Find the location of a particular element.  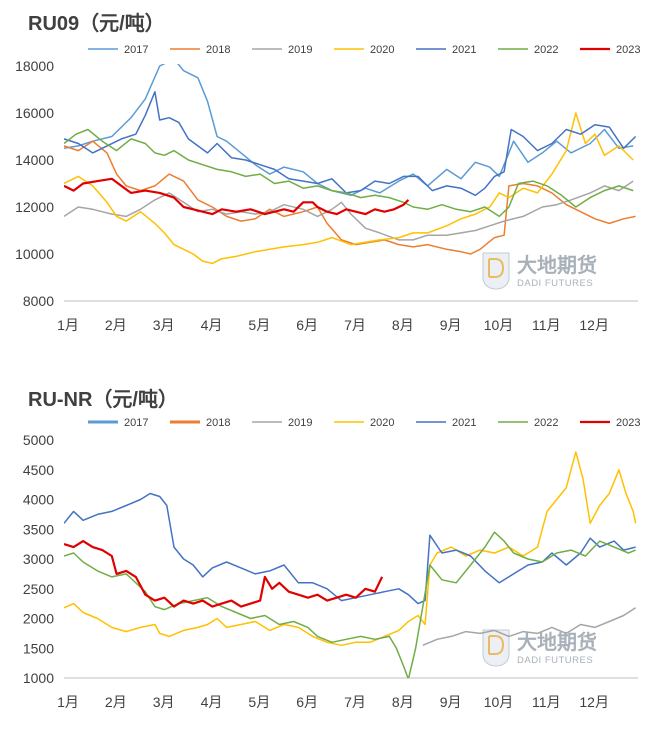

y-tick-label: 4000 is located at coordinates (38, 500).